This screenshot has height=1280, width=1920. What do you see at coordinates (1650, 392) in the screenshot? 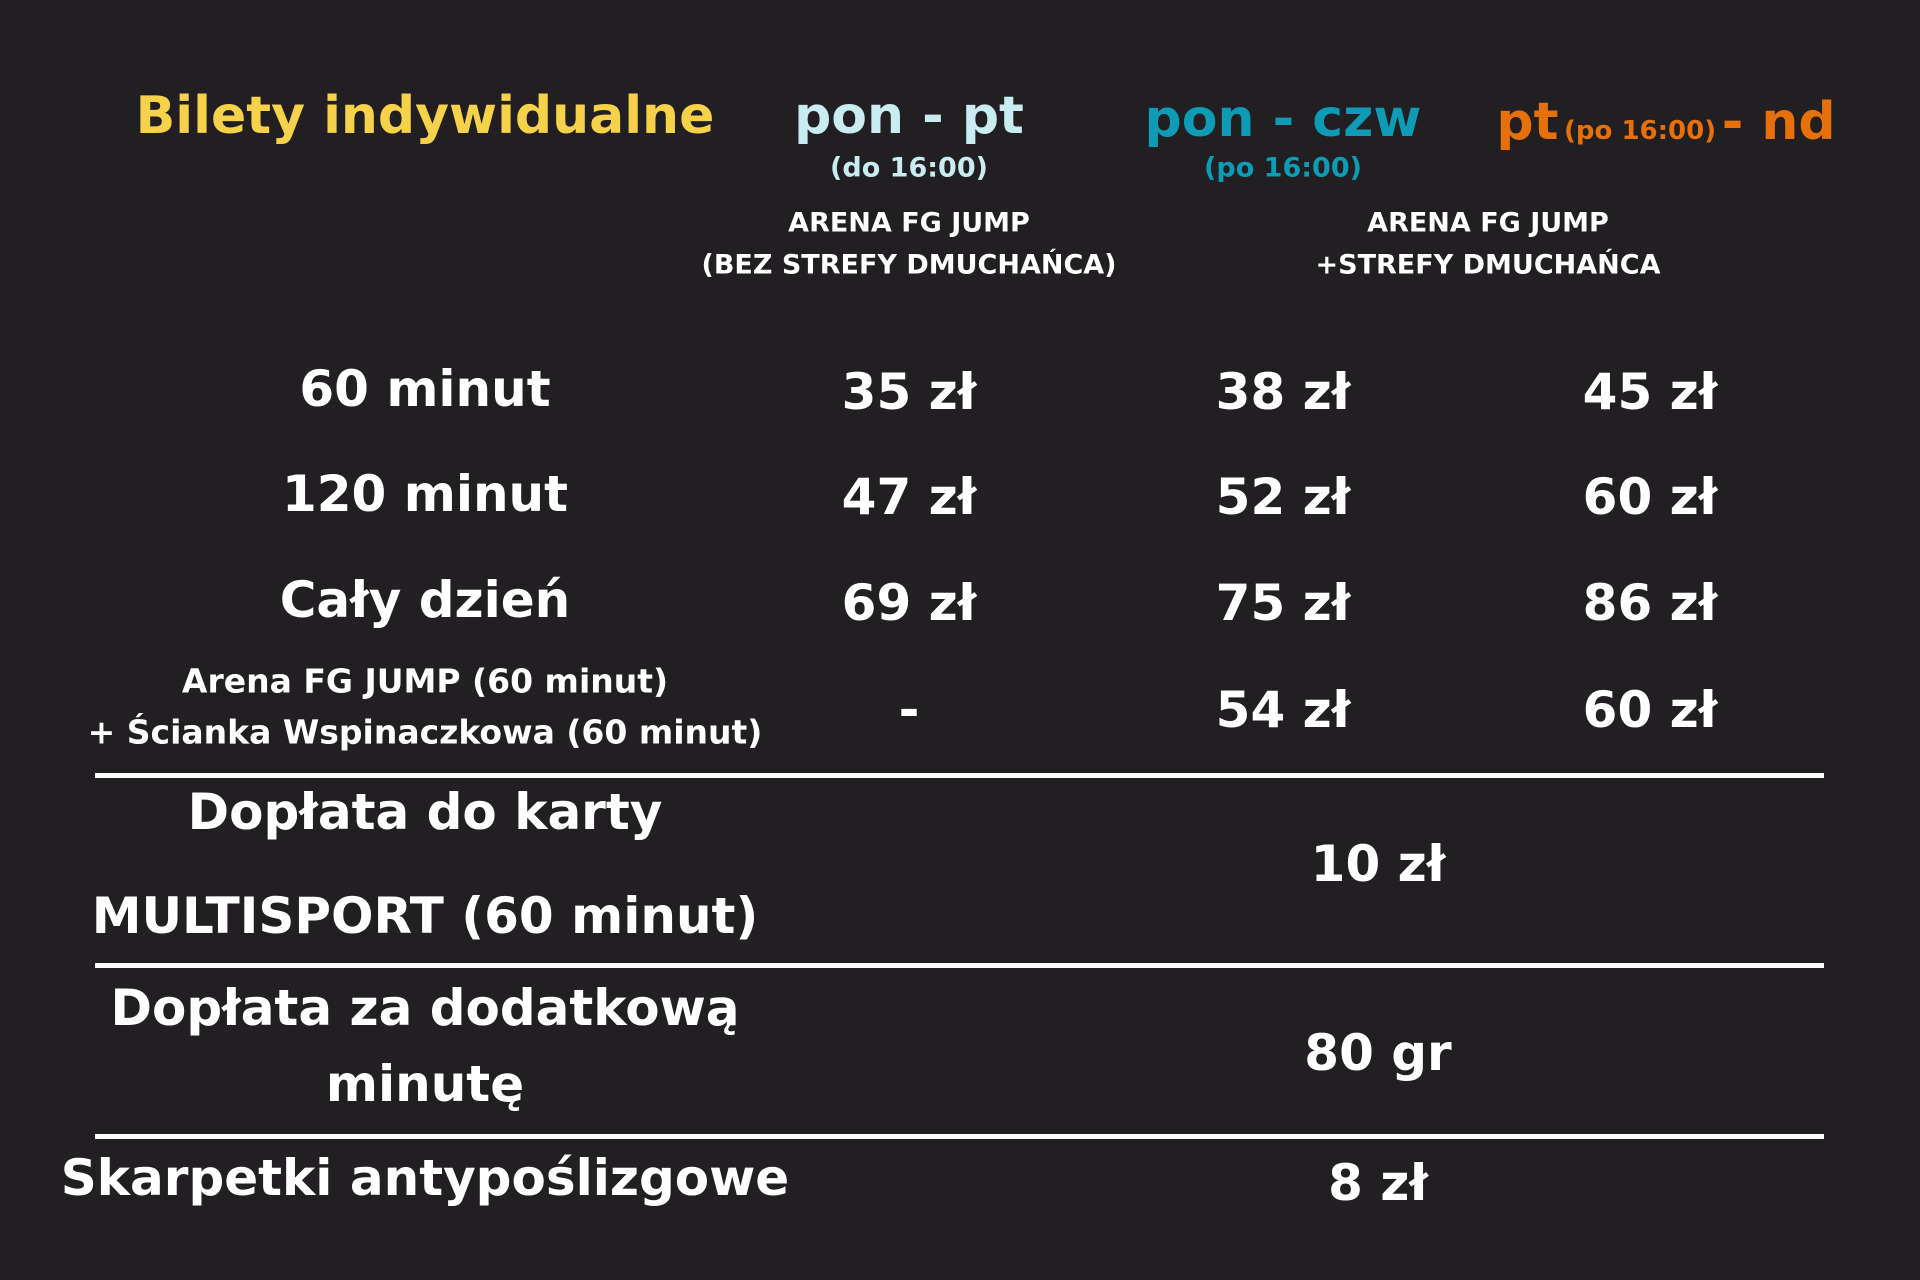
I see `price-cell: 45 zł` at bounding box center [1650, 392].